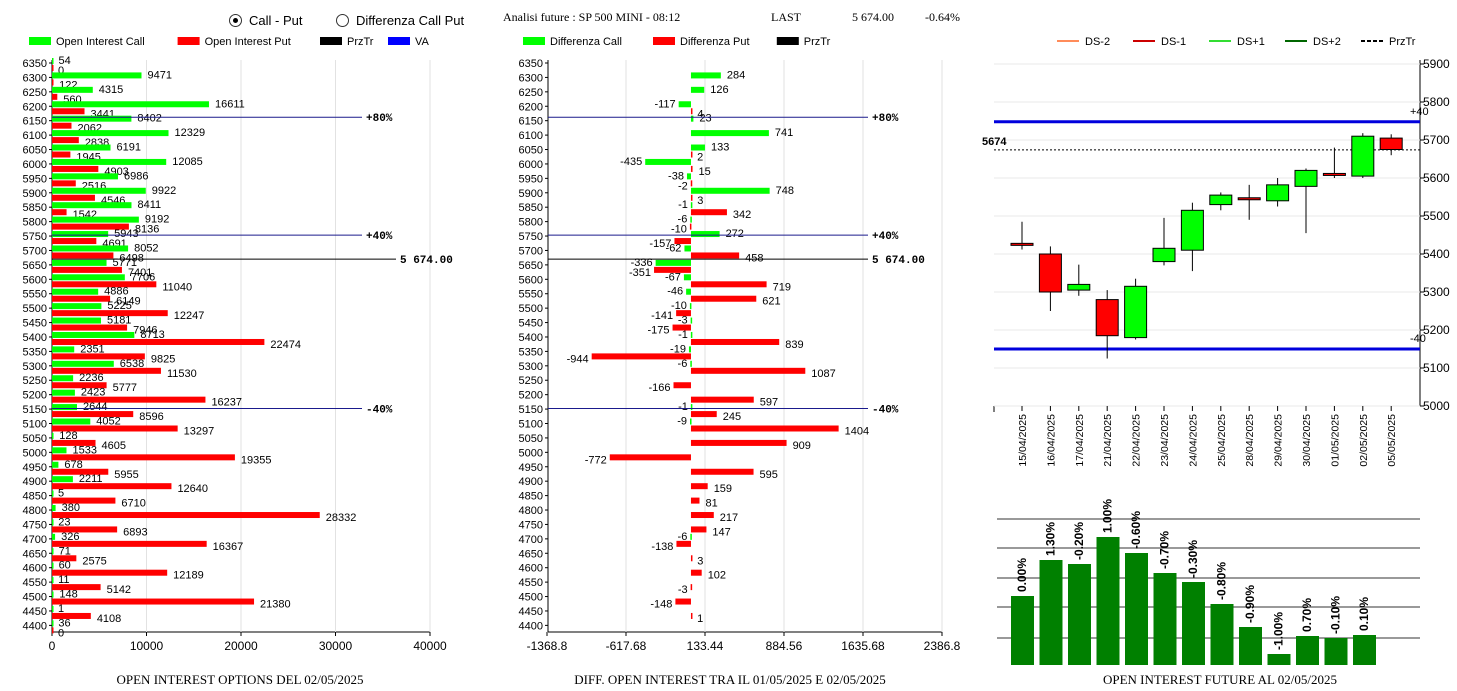 The width and height of the screenshot is (1457, 691). Describe the element at coordinates (1336, 615) in the screenshot. I see `future-bar-label: -0.10%` at that location.